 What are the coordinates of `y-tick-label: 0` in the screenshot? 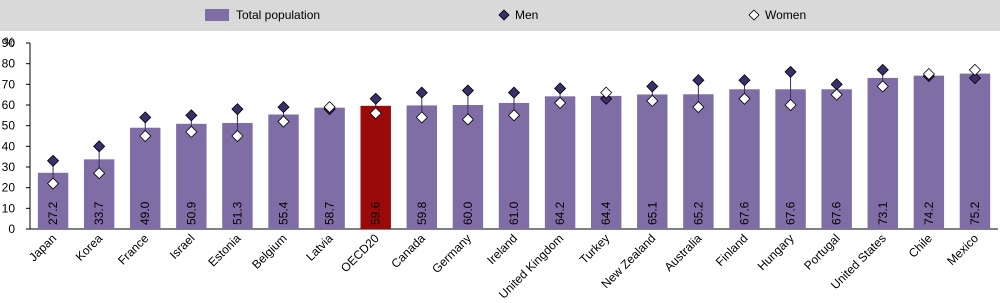 It's located at (11, 229).